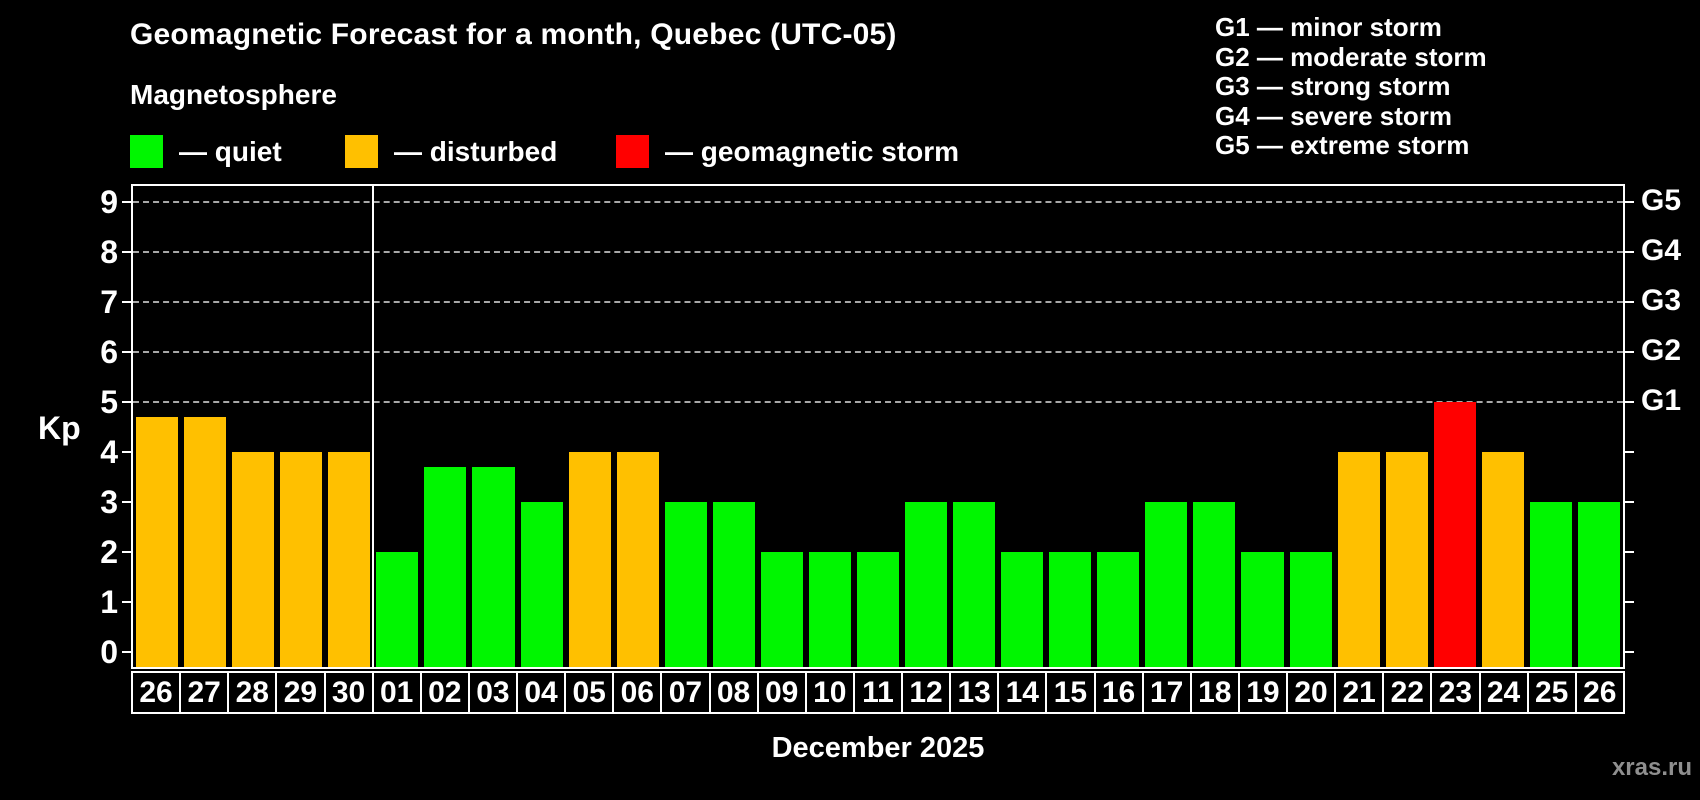 Image resolution: width=1700 pixels, height=800 pixels. Describe the element at coordinates (1661, 350) in the screenshot. I see `right-axis-label-g2: G2` at that location.